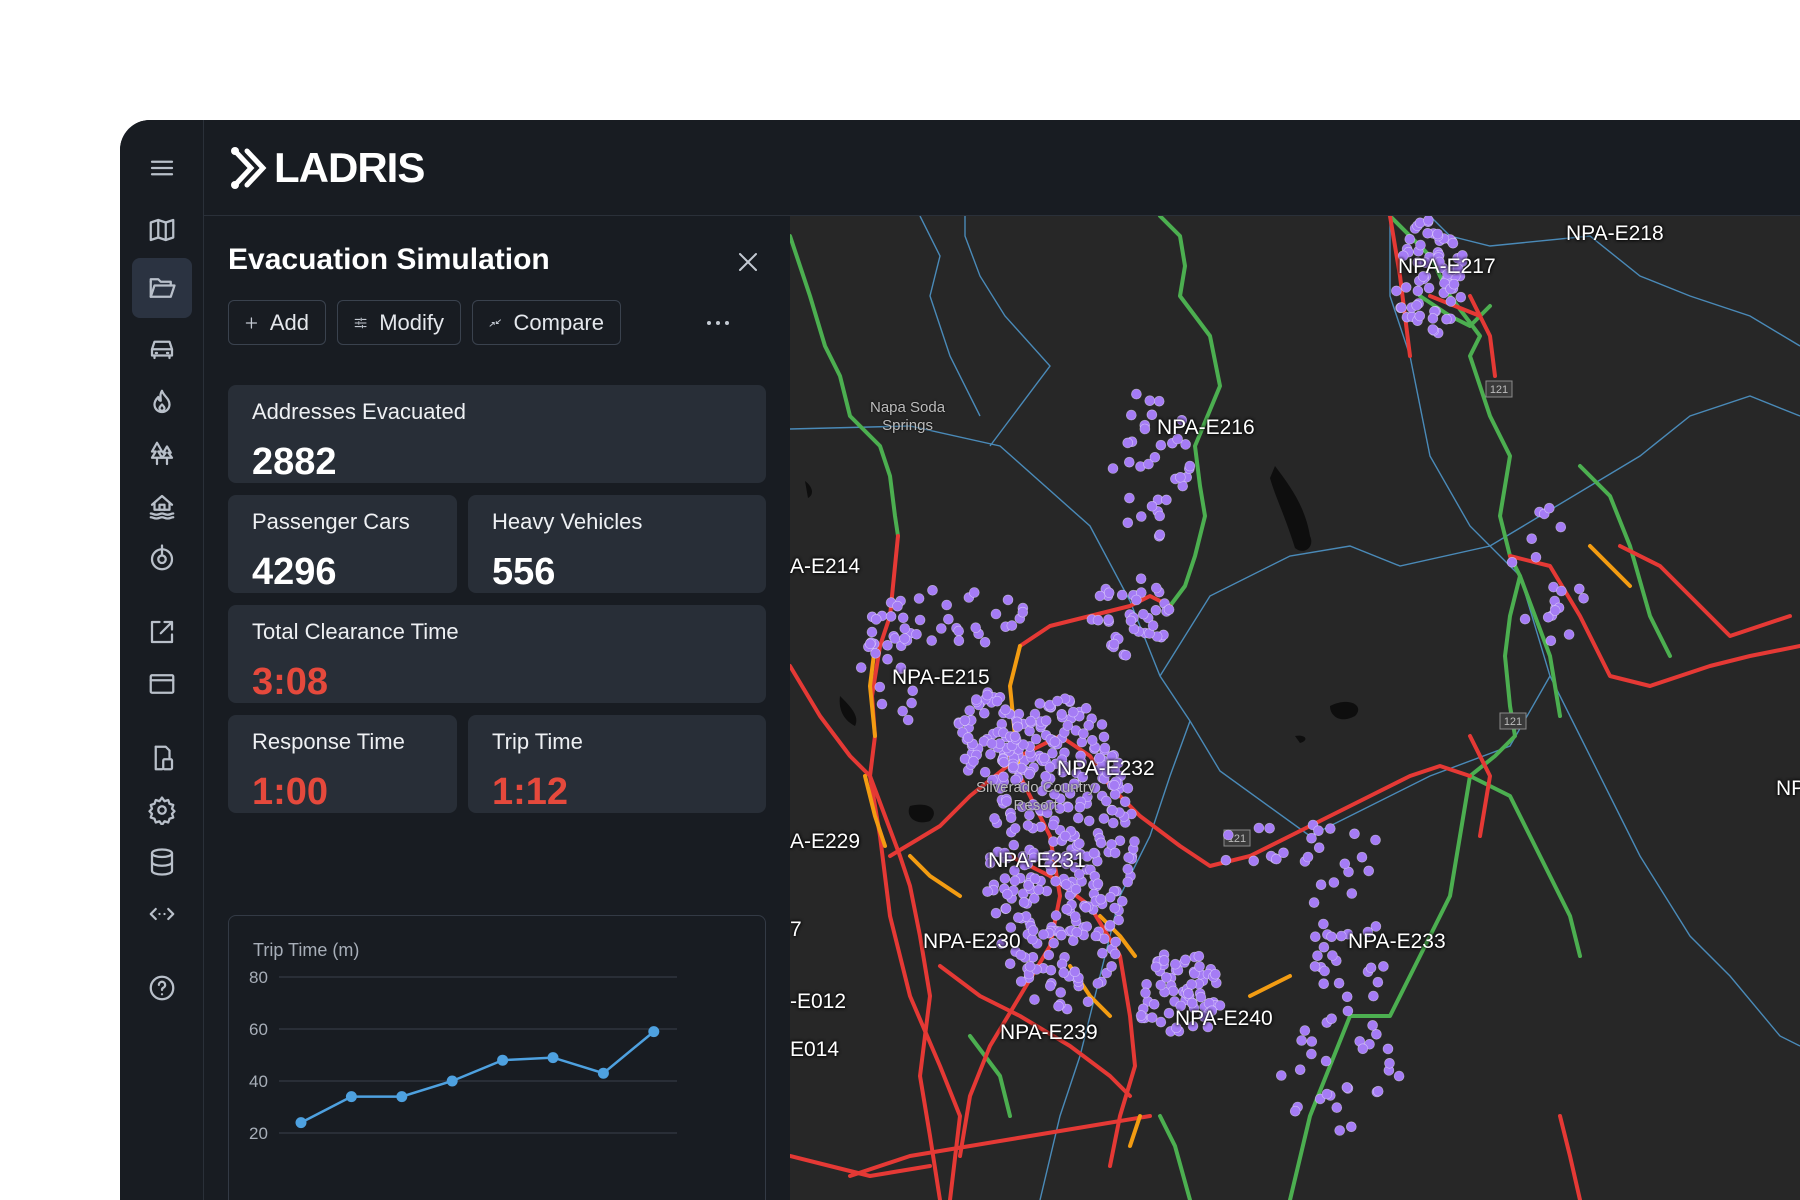 The width and height of the screenshot is (1800, 1200). I want to click on place-name: Napa Soda Springs, so click(908, 416).